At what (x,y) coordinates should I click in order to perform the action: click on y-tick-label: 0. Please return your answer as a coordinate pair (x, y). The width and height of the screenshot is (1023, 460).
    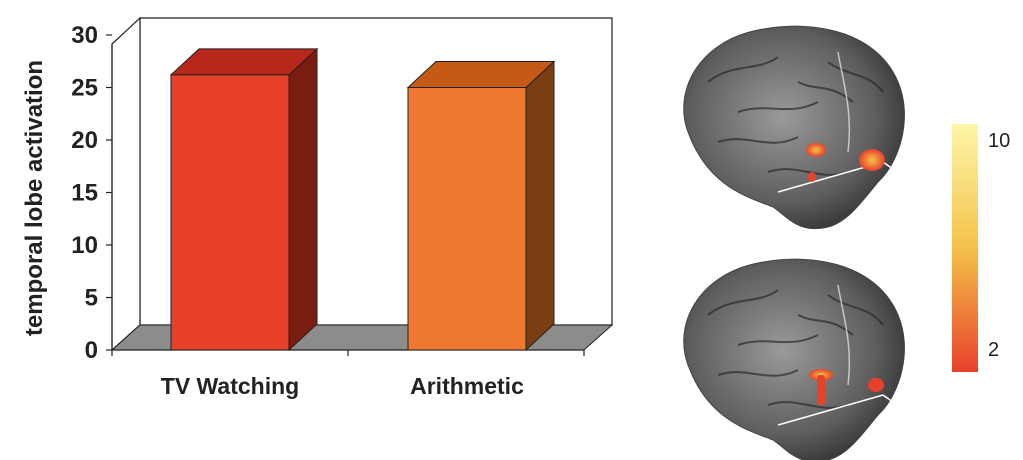
    Looking at the image, I should click on (91, 350).